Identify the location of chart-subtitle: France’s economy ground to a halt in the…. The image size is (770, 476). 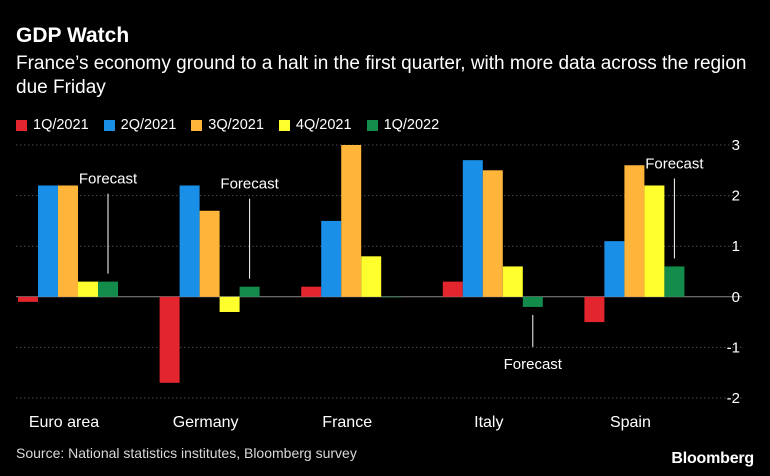
(381, 75).